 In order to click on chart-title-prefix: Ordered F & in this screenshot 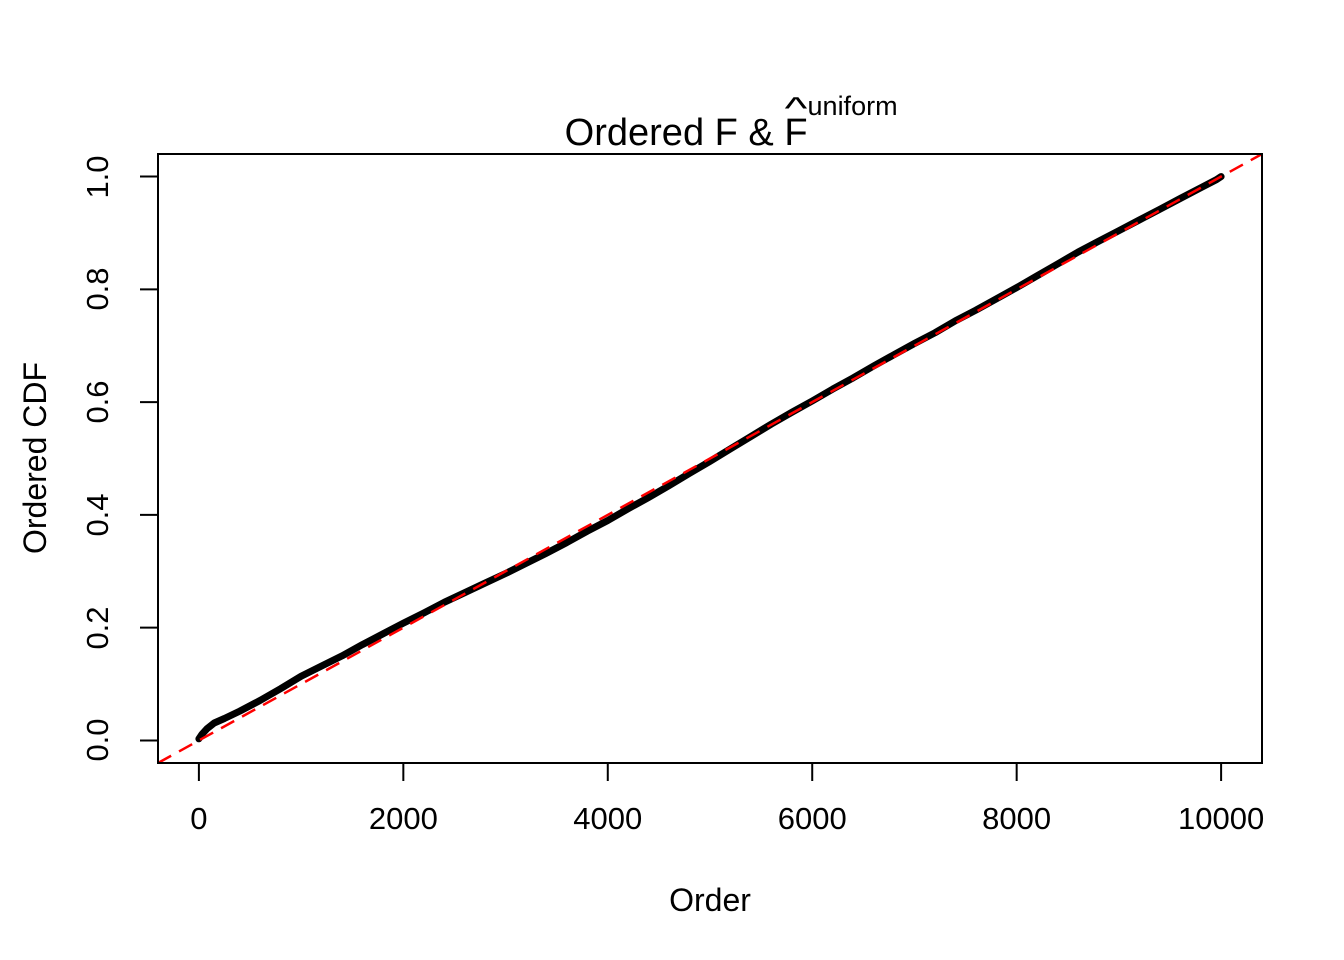, I will do `click(674, 133)`.